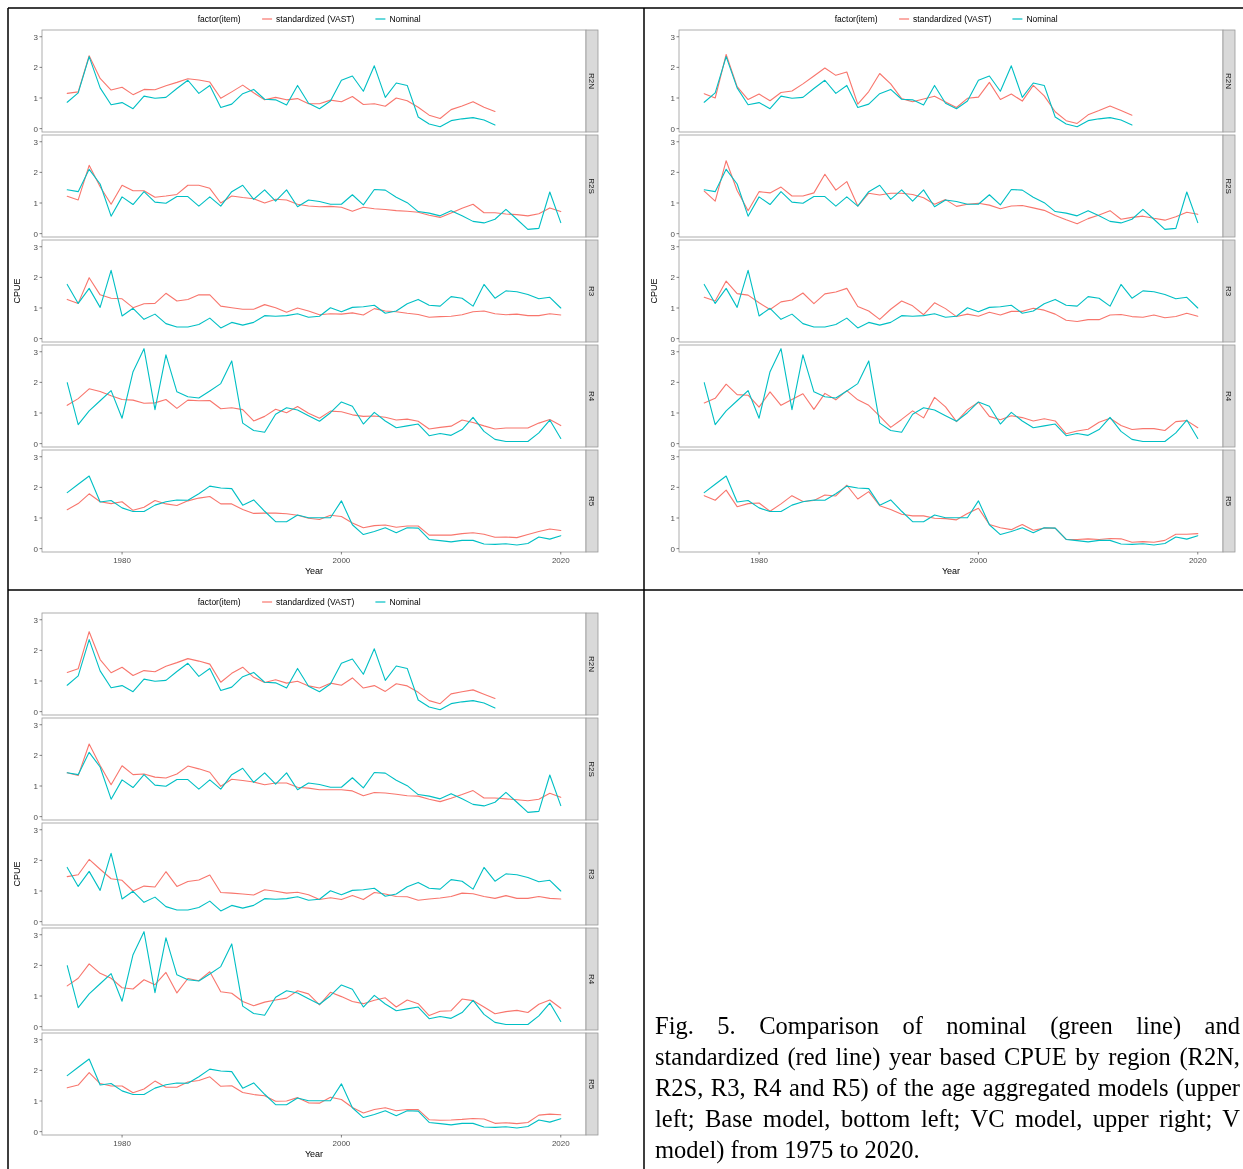 The image size is (1243, 1169). Describe the element at coordinates (947, 1088) in the screenshot. I see `caption: Fig. 5. Comparison of nominal (green line) and standardized (red line) year based CPUE by region (R2N, R2S, R3, R4 and R5) of the age aggregated models (upper left; Base model, bottom left; VC model, upper right; V model) from 1975 to 2020.` at that location.